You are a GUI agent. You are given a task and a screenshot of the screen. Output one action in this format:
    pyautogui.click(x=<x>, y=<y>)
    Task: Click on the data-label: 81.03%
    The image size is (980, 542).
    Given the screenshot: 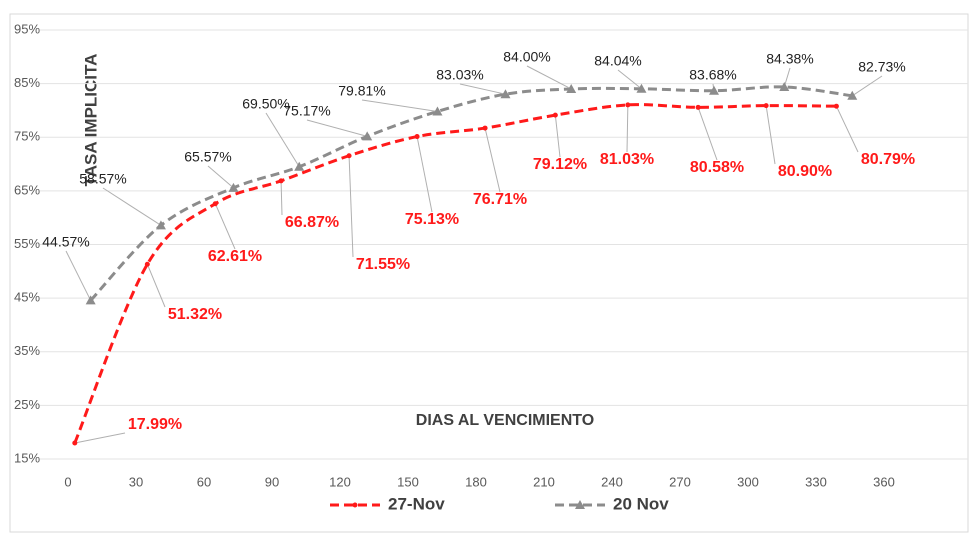 What is the action you would take?
    pyautogui.click(x=627, y=159)
    